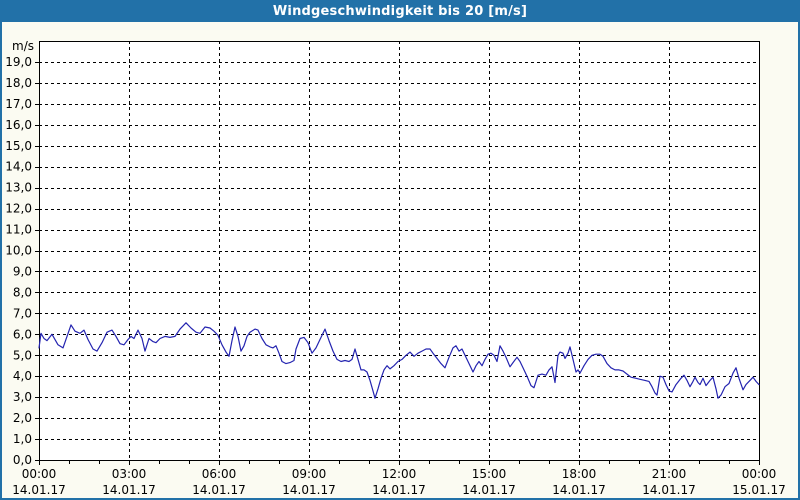 The height and width of the screenshot is (500, 800). Describe the element at coordinates (18, 83) in the screenshot. I see `y-axis-label: 18,0` at that location.